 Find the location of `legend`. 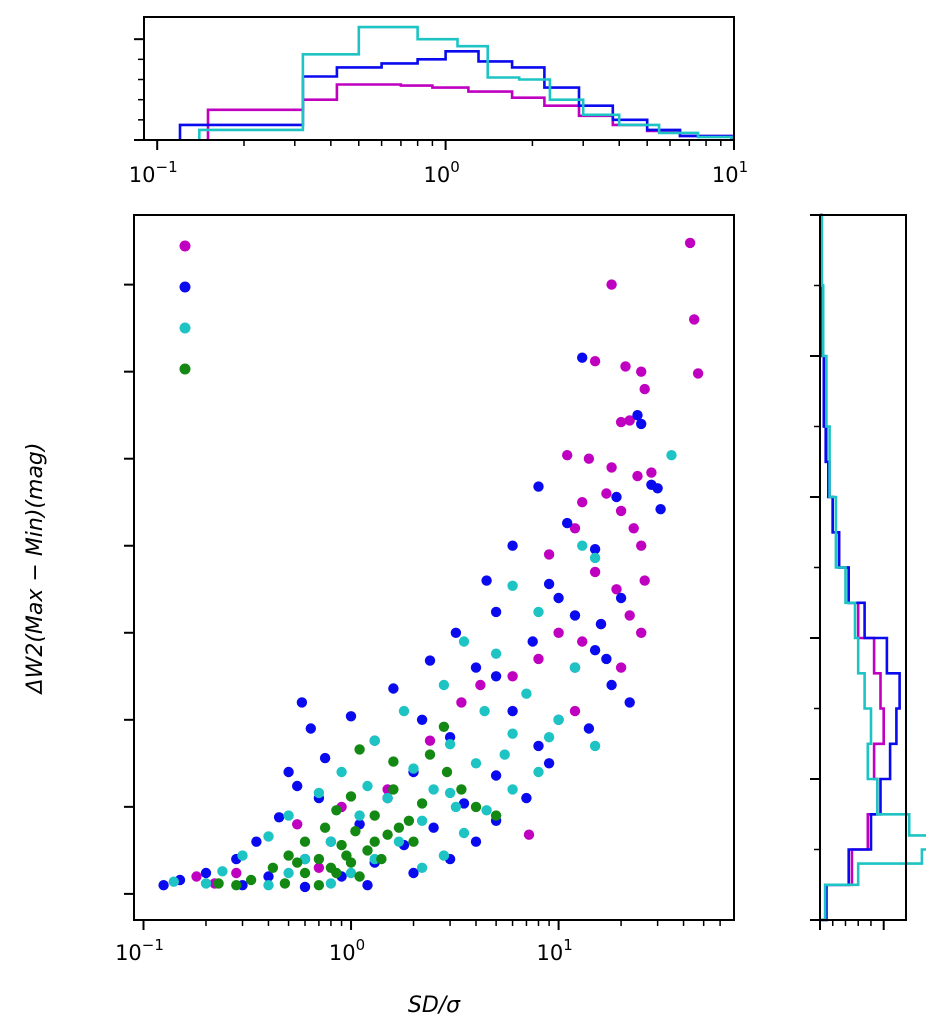

legend is located at coordinates (185, 307).